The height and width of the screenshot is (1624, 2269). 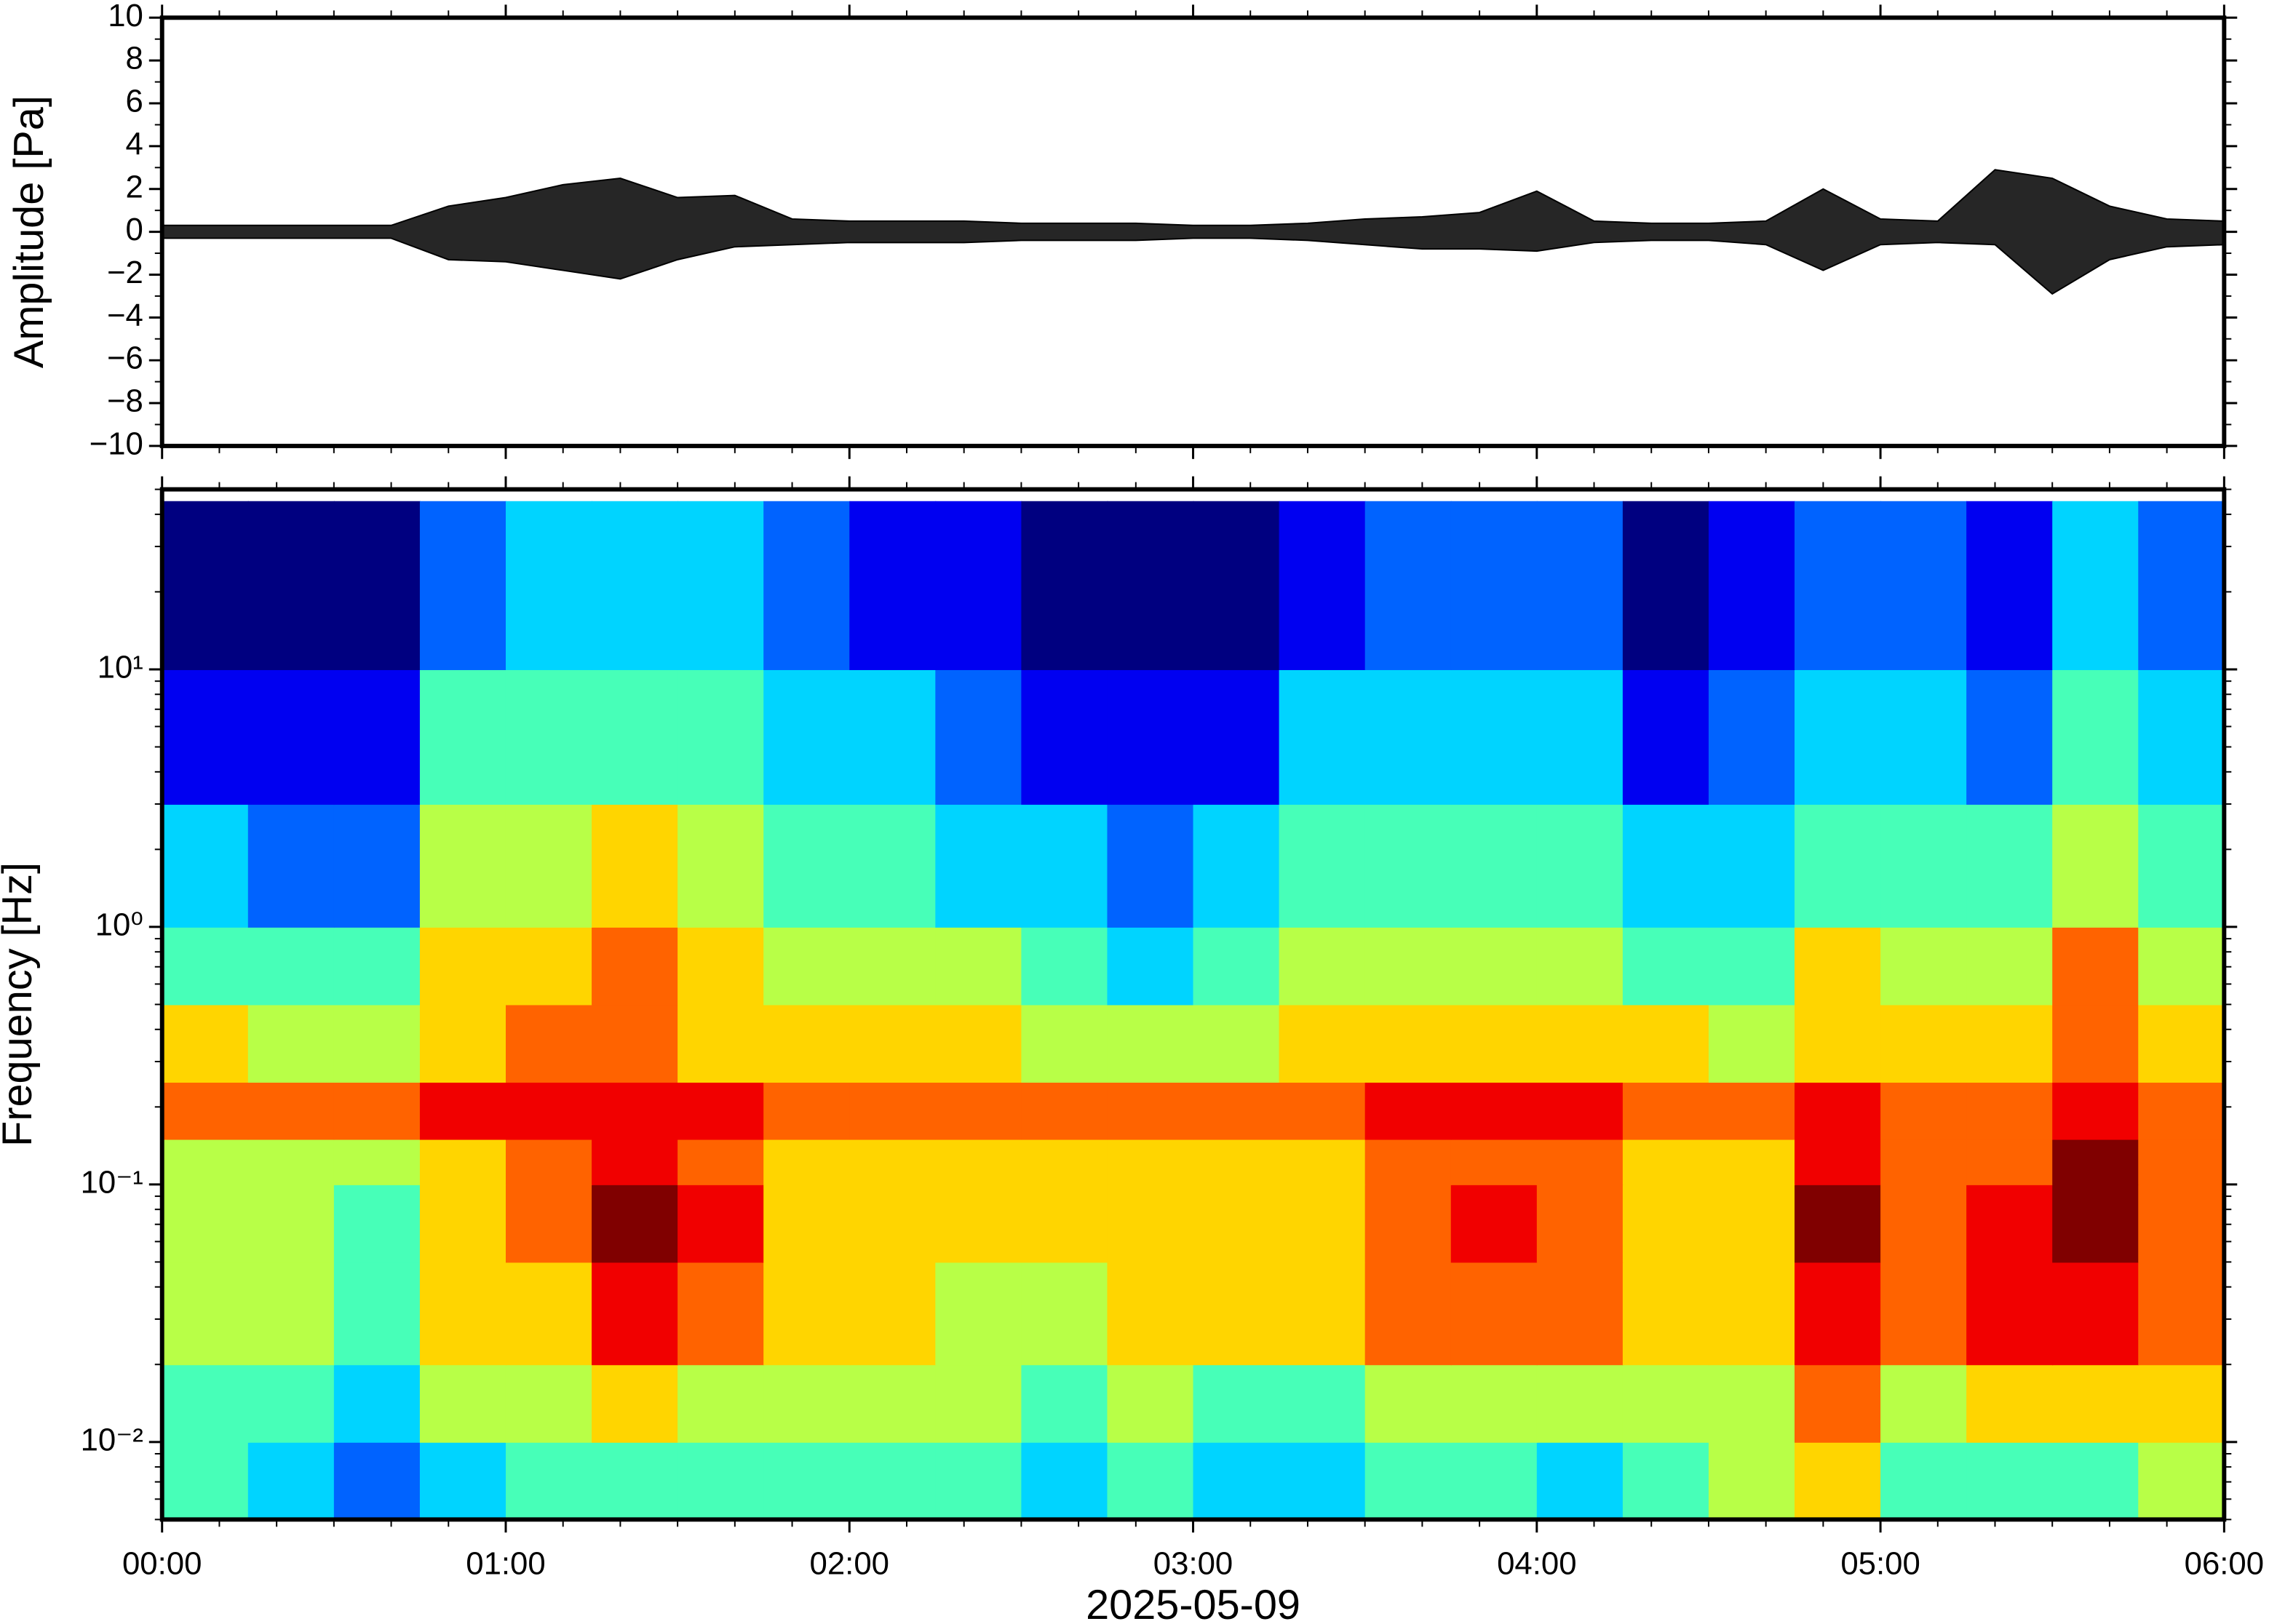 What do you see at coordinates (134, 58) in the screenshot?
I see `y-tick-label: 8` at bounding box center [134, 58].